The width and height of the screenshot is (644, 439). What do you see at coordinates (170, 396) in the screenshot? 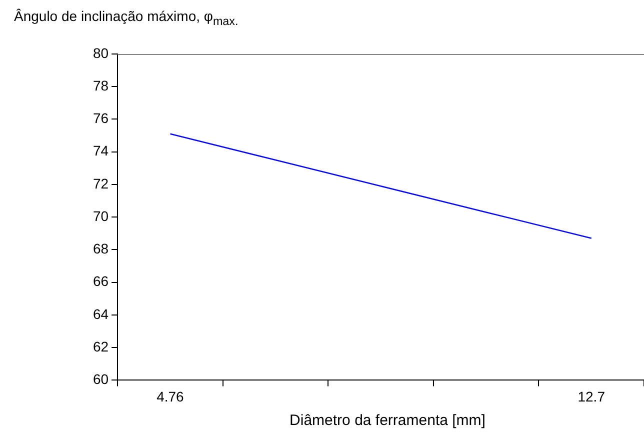
I see `x-tick-label: 4.76` at bounding box center [170, 396].